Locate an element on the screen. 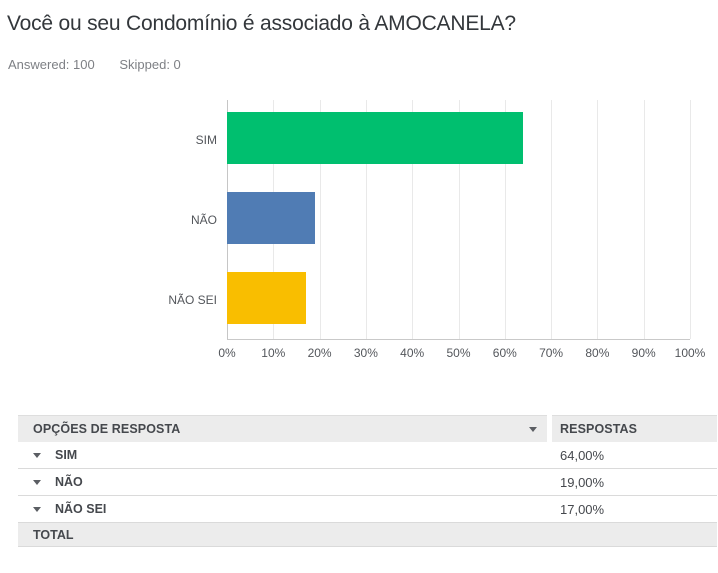 Image resolution: width=718 pixels, height=573 pixels. answer-option-cell: NÃO SEI is located at coordinates (285, 509).